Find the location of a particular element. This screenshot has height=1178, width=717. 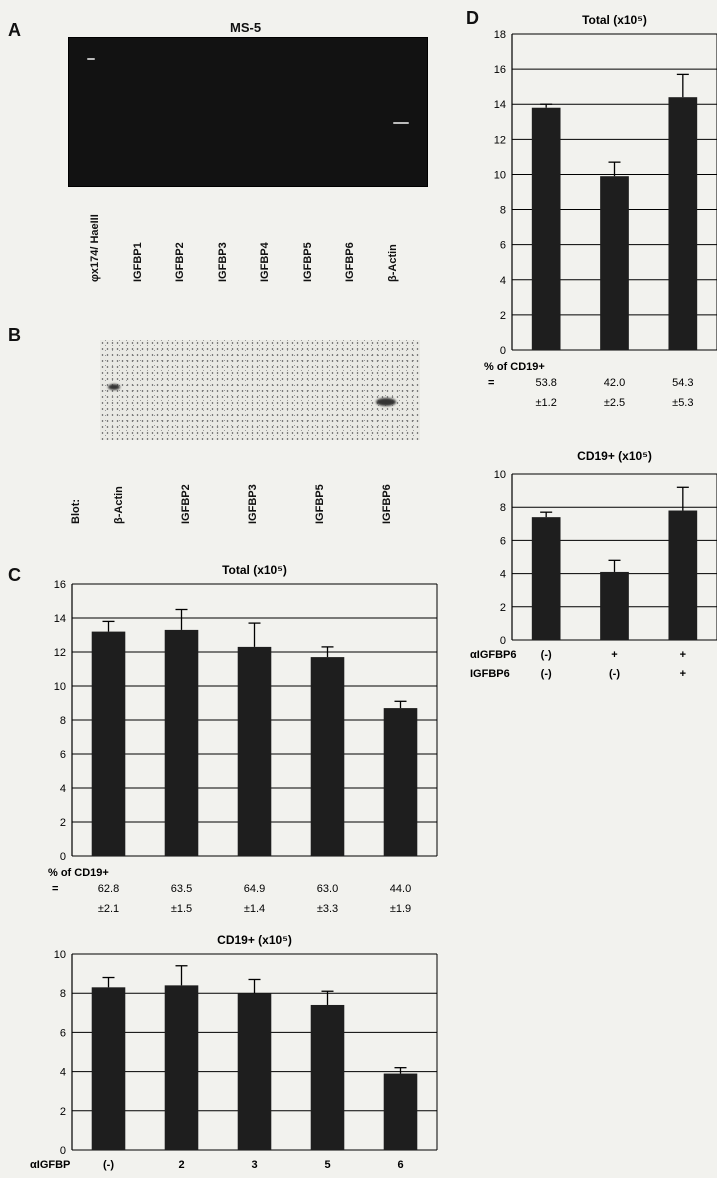

percent-error: ±2.1 is located at coordinates (108, 909).